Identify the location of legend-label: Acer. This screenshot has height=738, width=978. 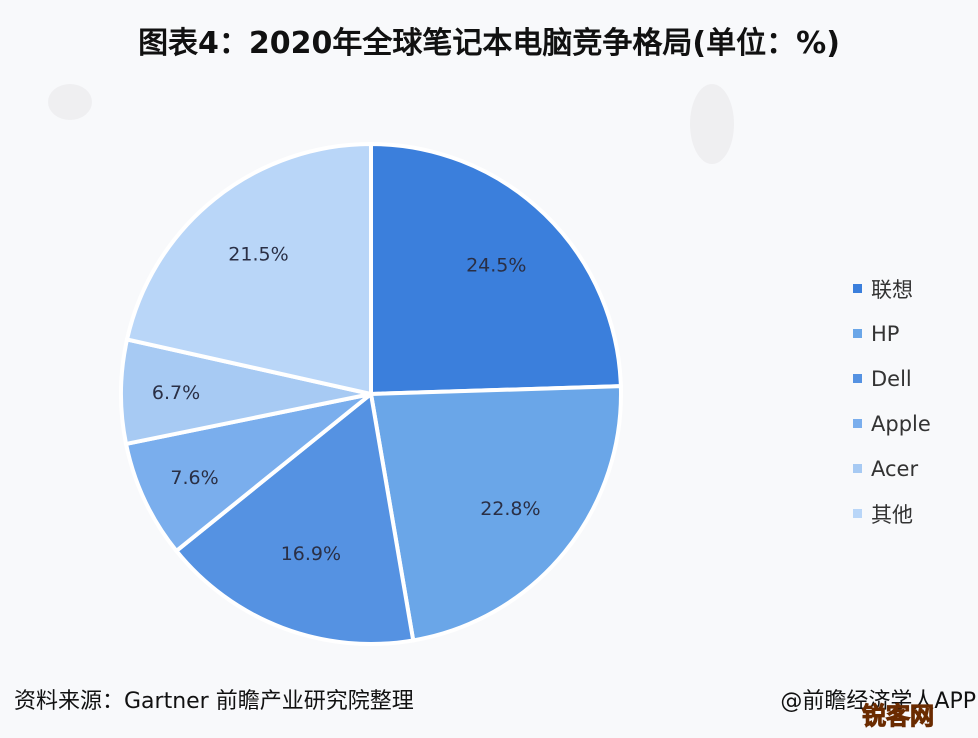
(895, 468).